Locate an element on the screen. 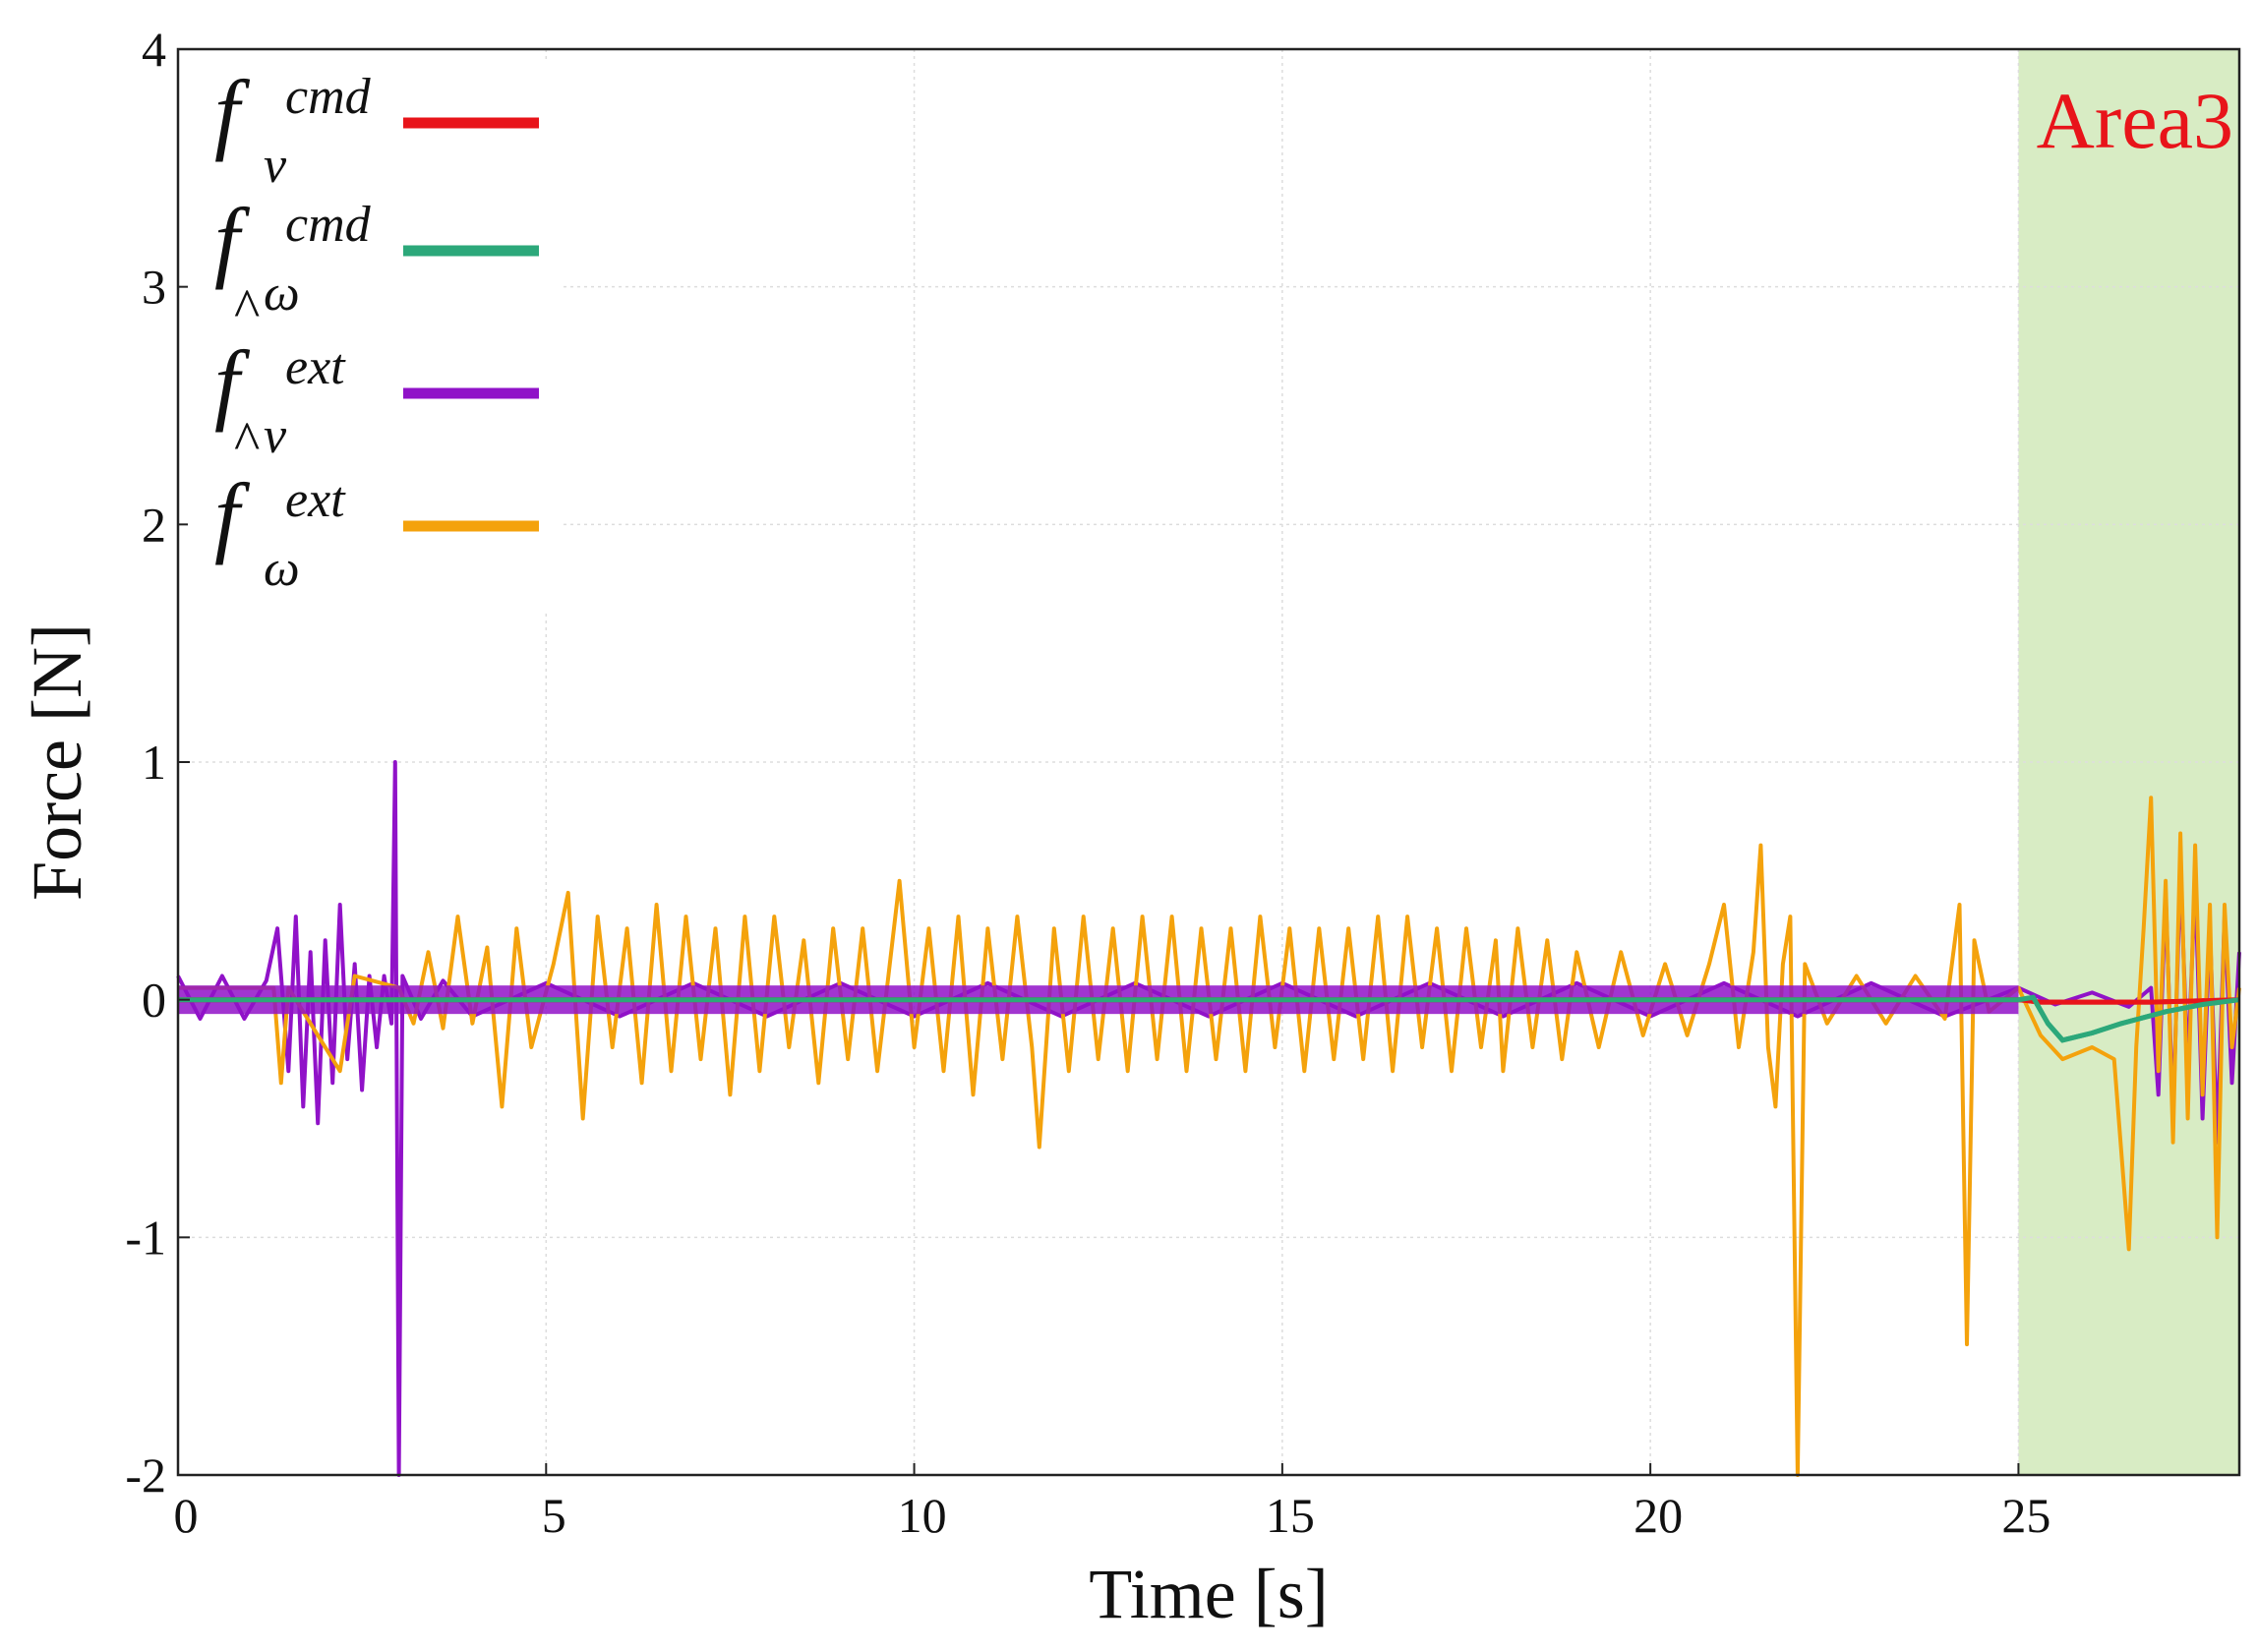 The image size is (2258, 1652). x-tick-label: 0 is located at coordinates (187, 1515).